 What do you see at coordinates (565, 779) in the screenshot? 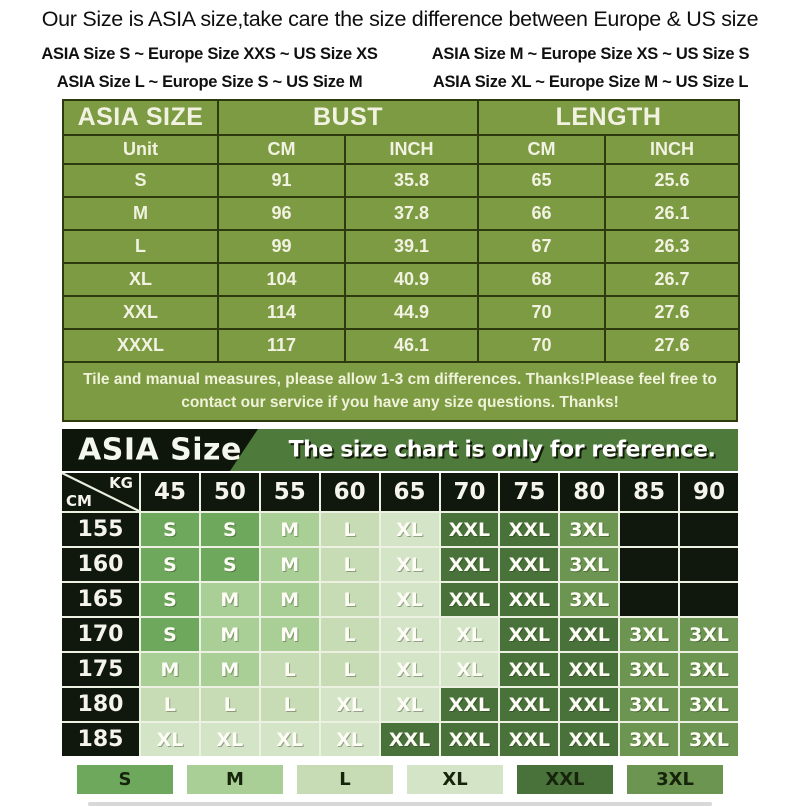
I see `legend-swatch: XXL` at bounding box center [565, 779].